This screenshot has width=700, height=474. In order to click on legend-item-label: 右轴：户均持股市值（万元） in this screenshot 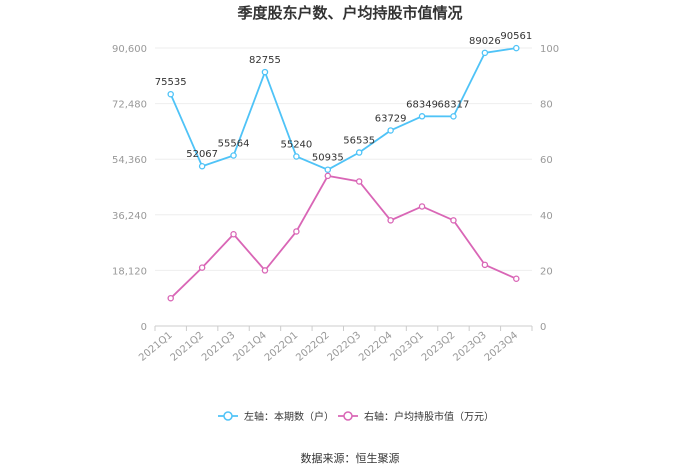, I will do `click(429, 416)`.